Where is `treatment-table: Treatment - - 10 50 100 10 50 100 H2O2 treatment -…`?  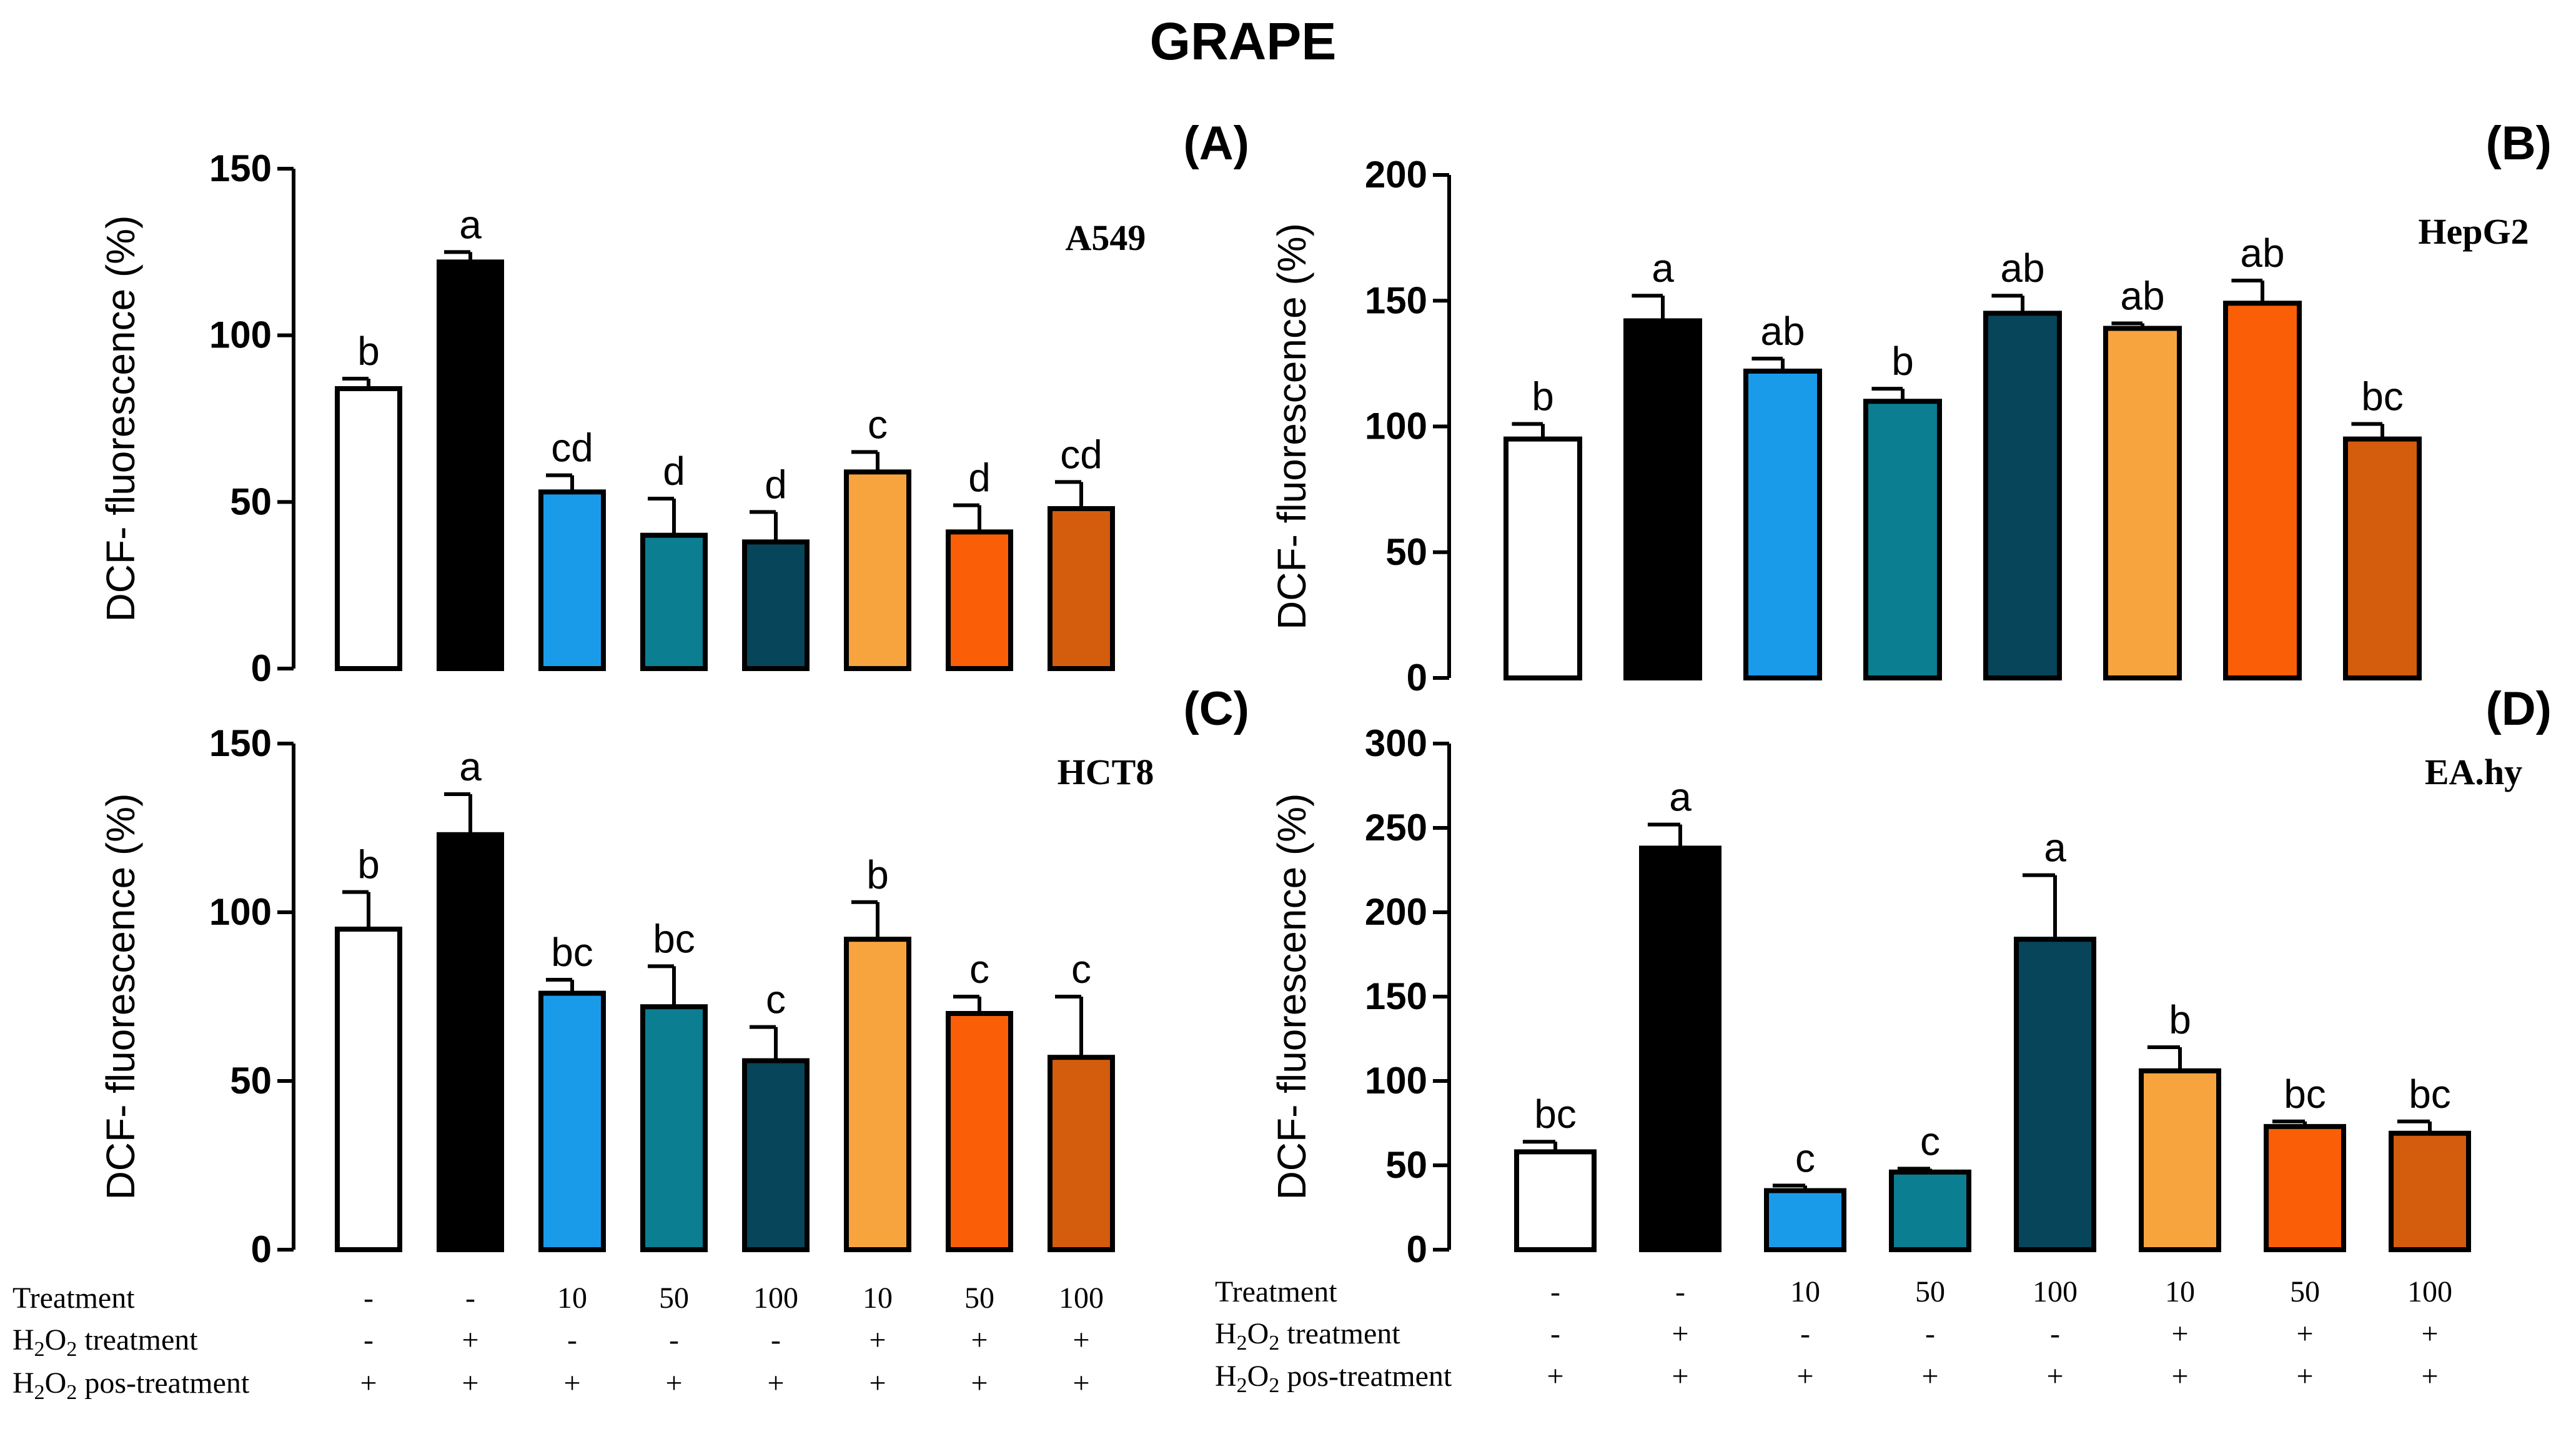
treatment-table: Treatment - - 10 50 100 10 50 100 H2O2 treatment -… is located at coordinates (1232, 1339).